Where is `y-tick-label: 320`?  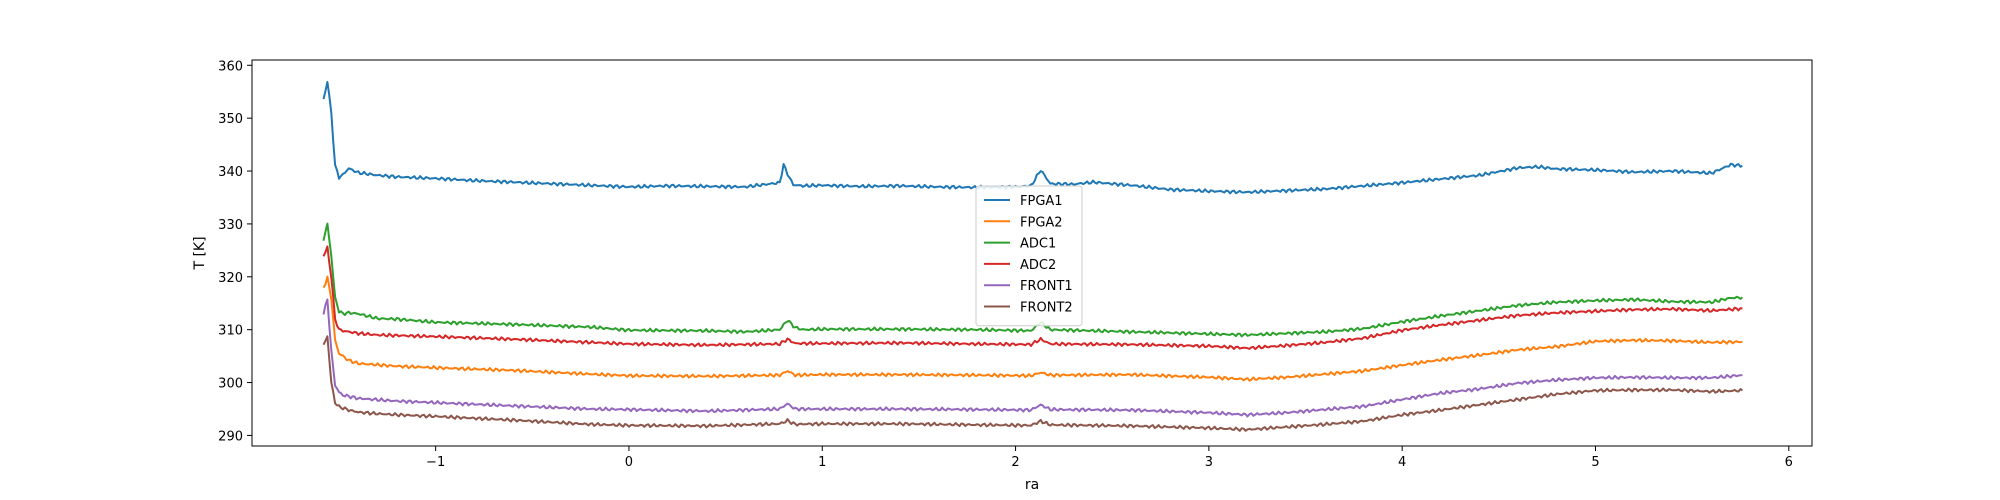 y-tick-label: 320 is located at coordinates (230, 278).